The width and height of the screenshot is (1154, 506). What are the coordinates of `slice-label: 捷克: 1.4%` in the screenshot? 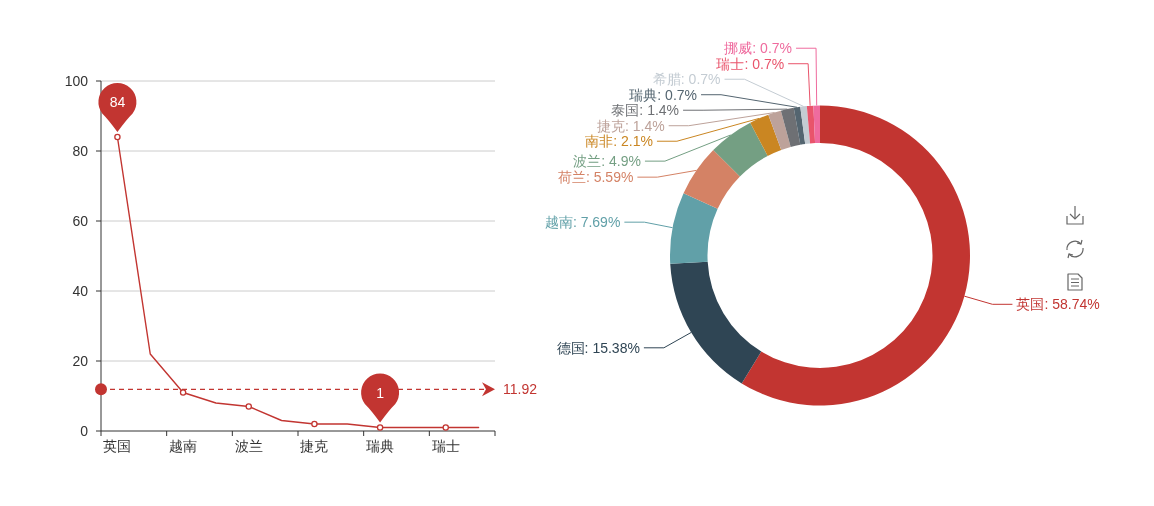 It's located at (630, 125).